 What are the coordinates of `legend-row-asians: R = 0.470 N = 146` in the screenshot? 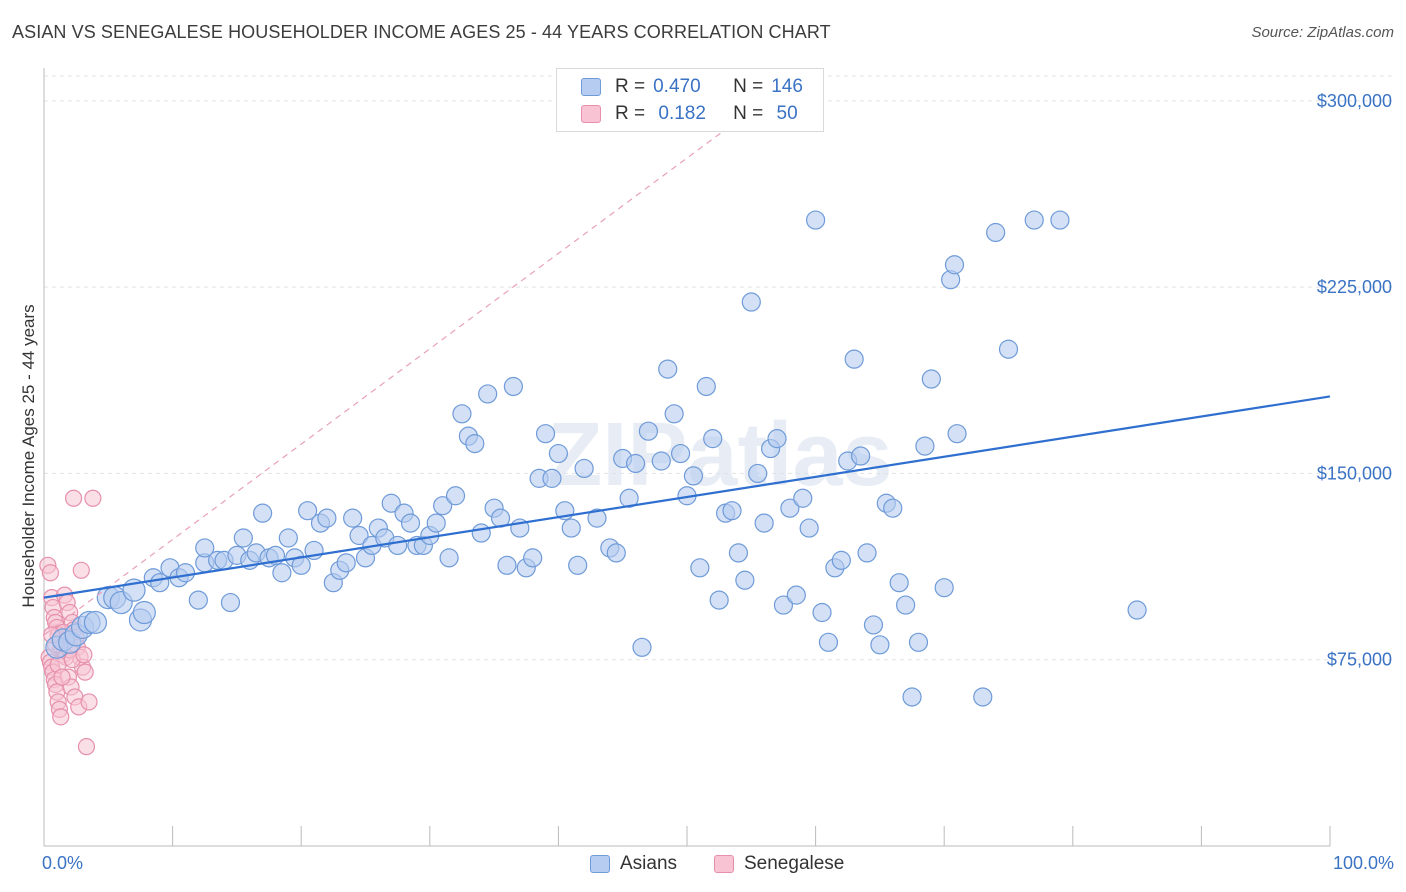 It's located at (692, 87).